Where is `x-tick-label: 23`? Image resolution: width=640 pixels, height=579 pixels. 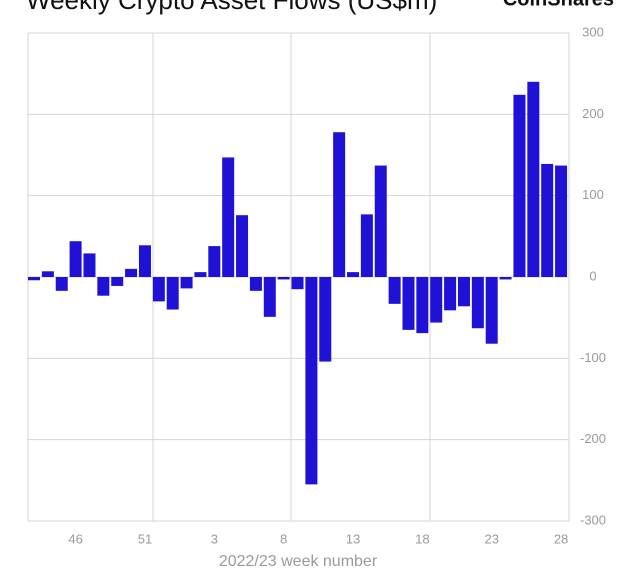 x-tick-label: 23 is located at coordinates (491, 538).